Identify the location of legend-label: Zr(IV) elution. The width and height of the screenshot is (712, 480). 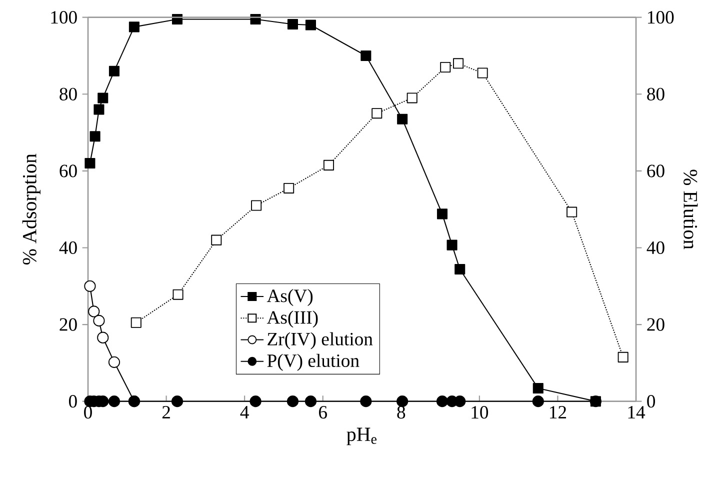
(320, 341).